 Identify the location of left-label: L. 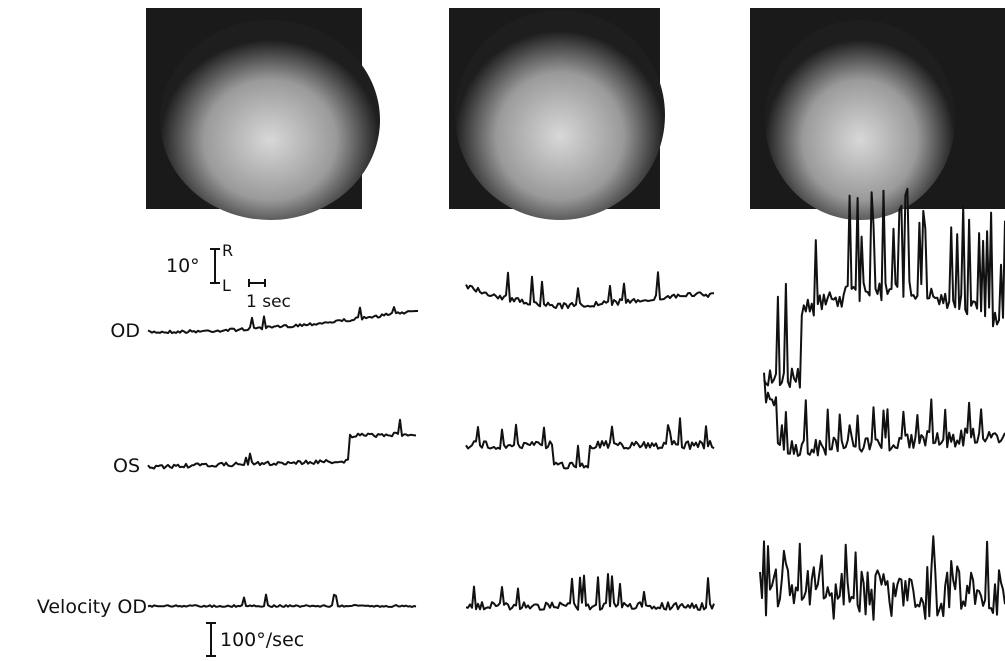
(226, 285).